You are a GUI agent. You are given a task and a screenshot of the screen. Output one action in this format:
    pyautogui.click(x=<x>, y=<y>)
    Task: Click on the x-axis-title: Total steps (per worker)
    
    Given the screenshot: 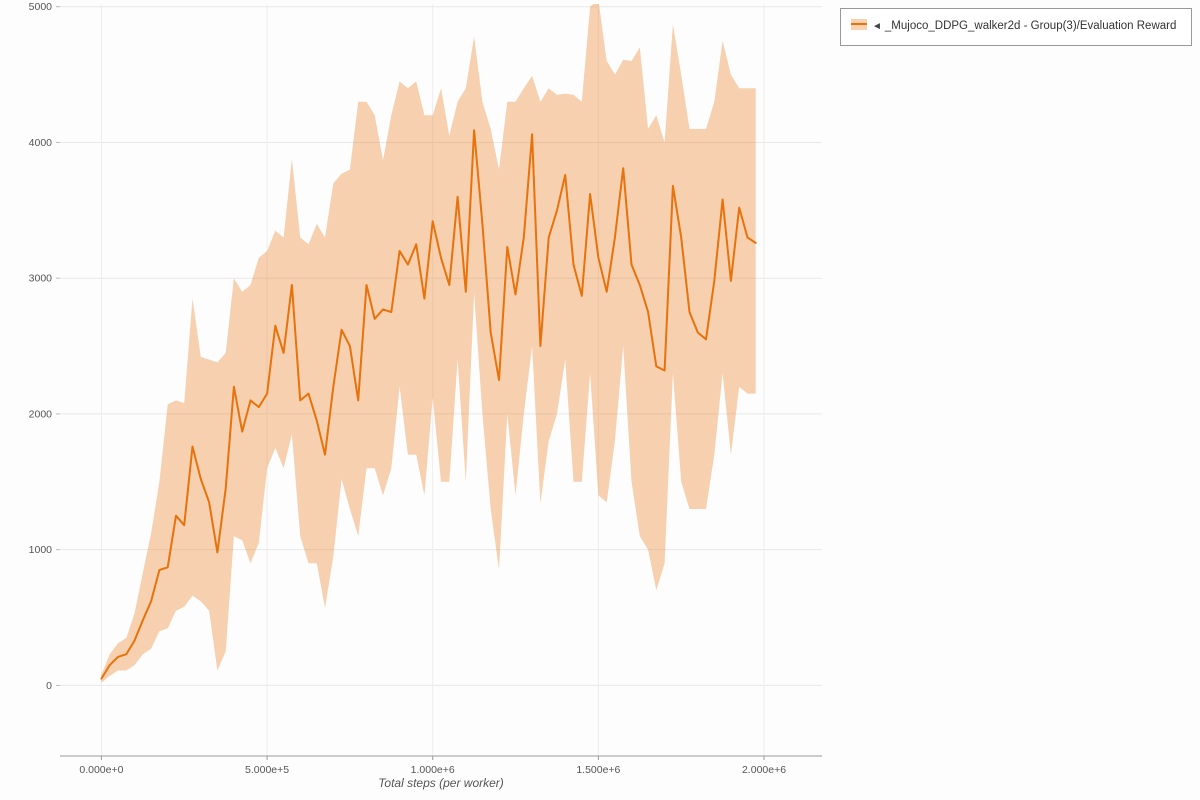 What is the action you would take?
    pyautogui.click(x=441, y=783)
    